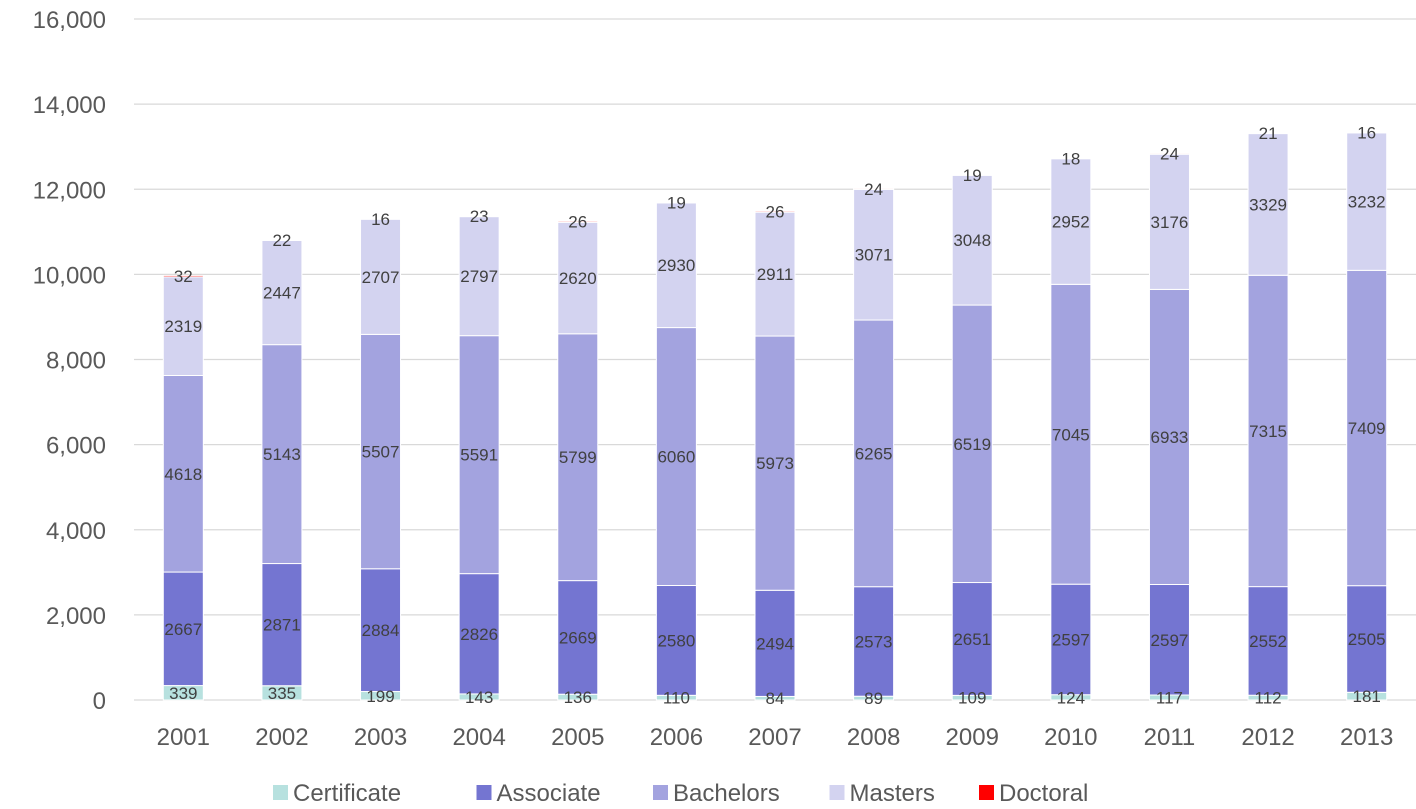 The width and height of the screenshot is (1416, 809). I want to click on bar-stack-2011, so click(1169, 426).